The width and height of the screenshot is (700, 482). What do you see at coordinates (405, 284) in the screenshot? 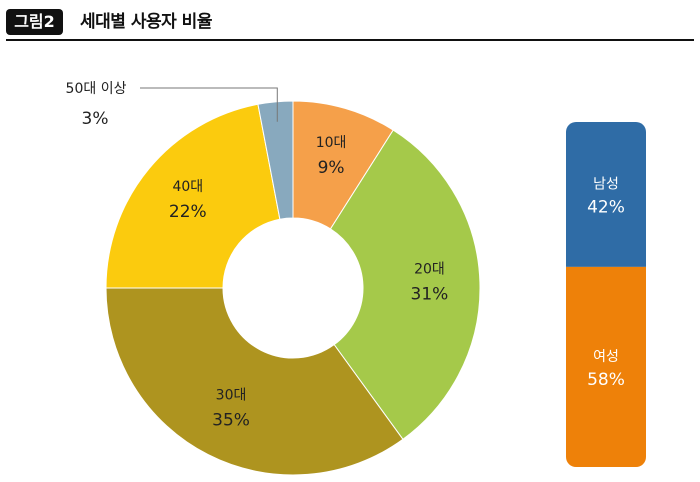
I see `slice-20s` at bounding box center [405, 284].